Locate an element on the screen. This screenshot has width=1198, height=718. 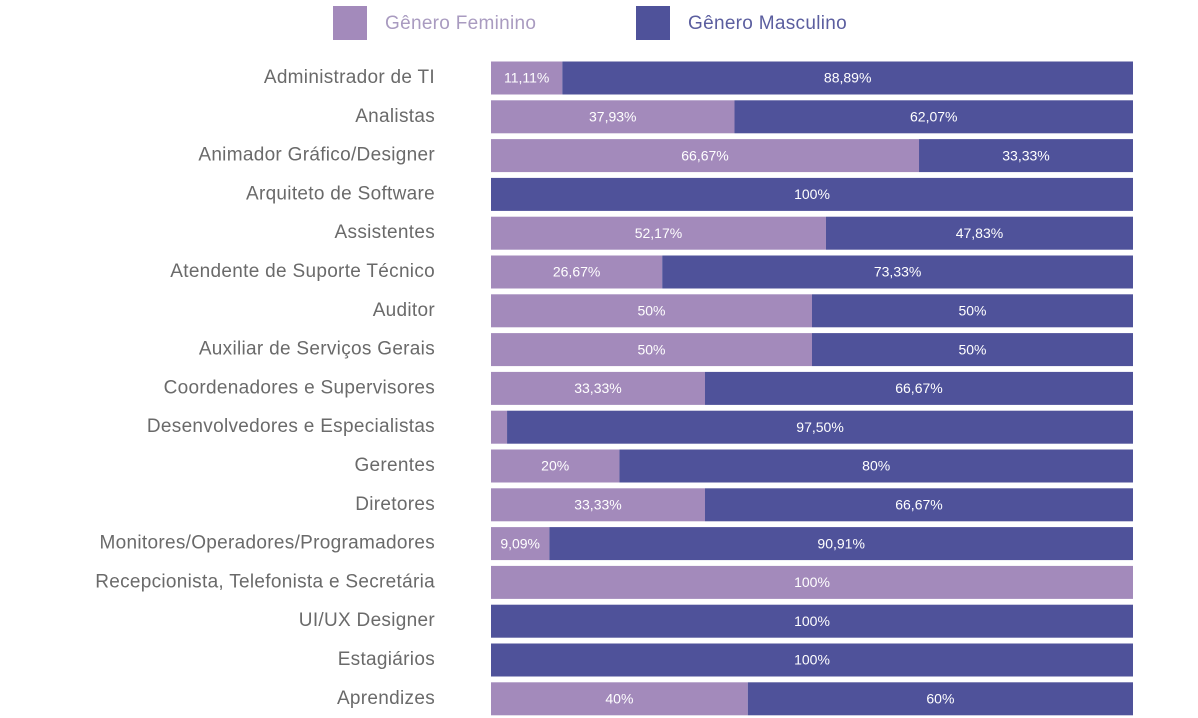
legend-label: Gênero Feminino is located at coordinates (460, 23).